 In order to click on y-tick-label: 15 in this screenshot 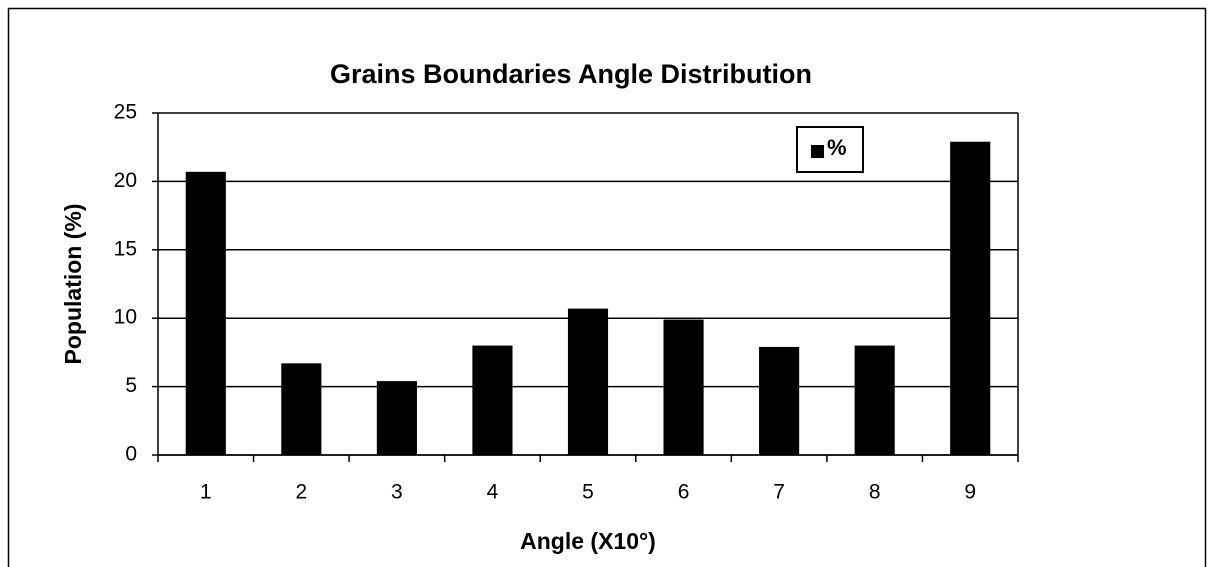, I will do `click(125, 248)`.